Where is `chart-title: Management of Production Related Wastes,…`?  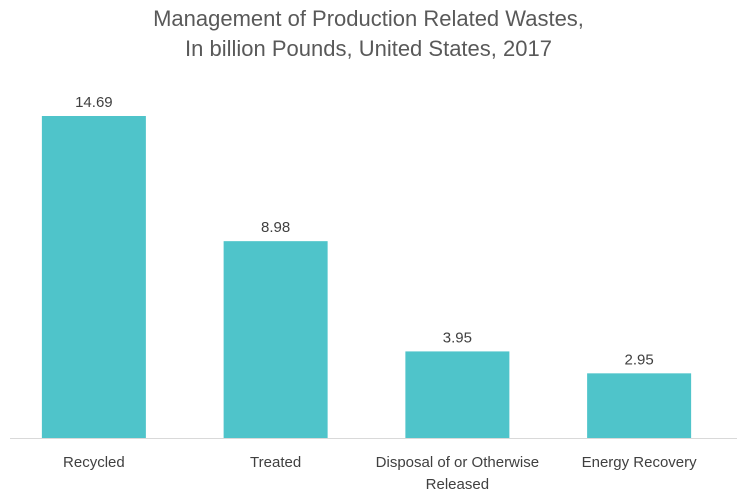
chart-title: Management of Production Related Wastes,… is located at coordinates (368, 34).